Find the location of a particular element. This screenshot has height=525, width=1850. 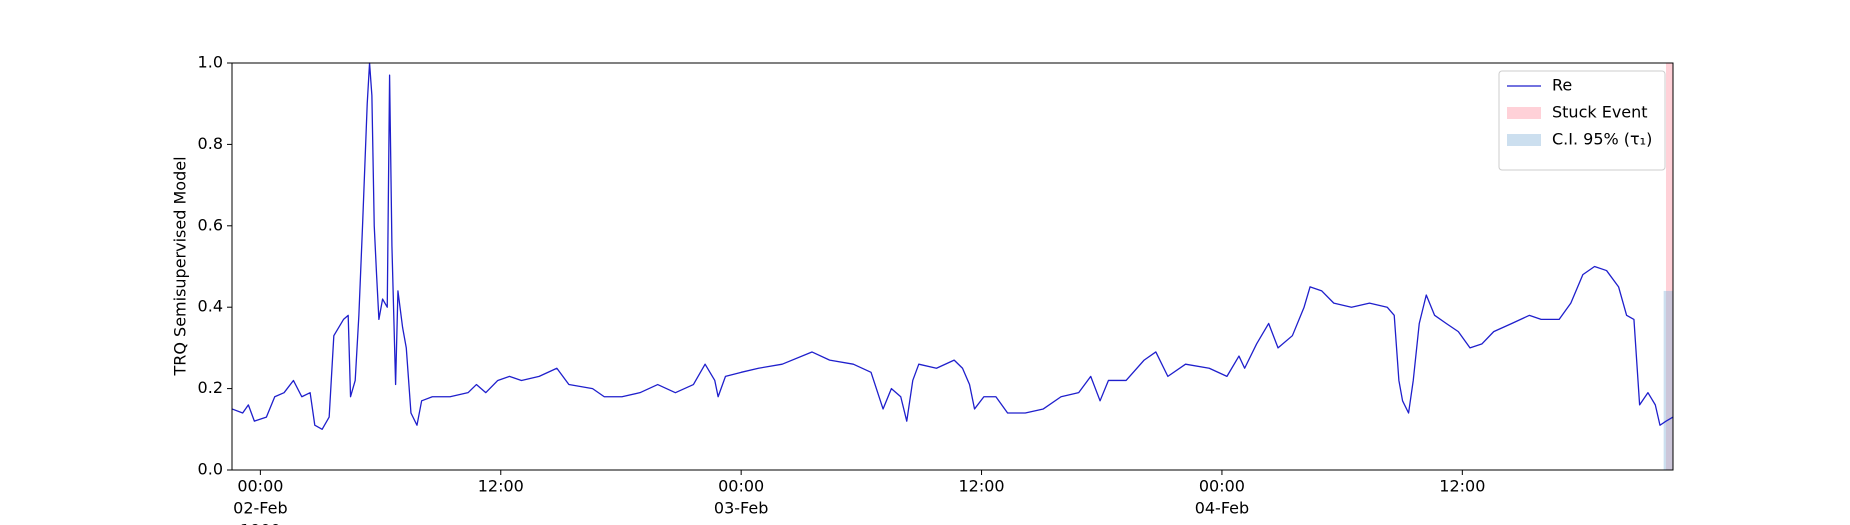

legend-label: C.I. 95% (τ₁) is located at coordinates (1602, 139).